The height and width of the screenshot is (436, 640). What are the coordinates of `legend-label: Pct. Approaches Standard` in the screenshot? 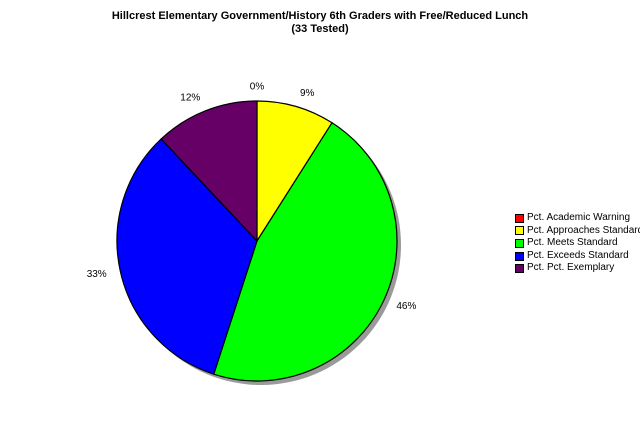 It's located at (583, 230).